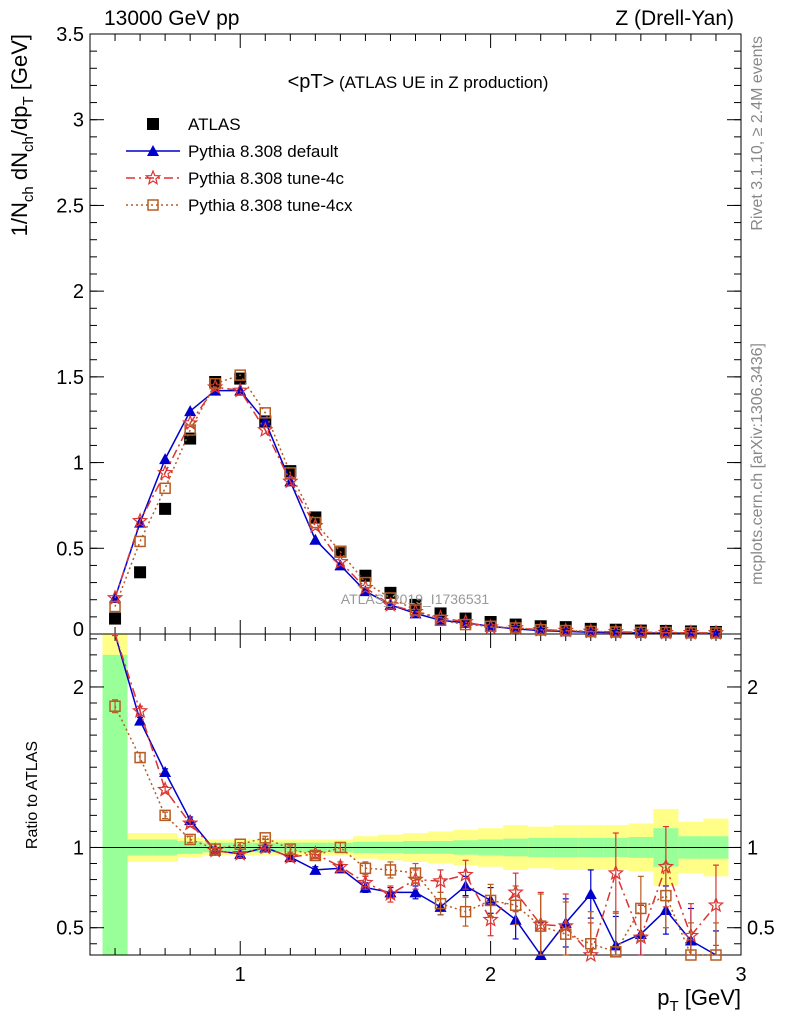 Image resolution: width=786 pixels, height=1024 pixels. What do you see at coordinates (699, 1000) in the screenshot?
I see `x-axis-label: pT [GeV]` at bounding box center [699, 1000].